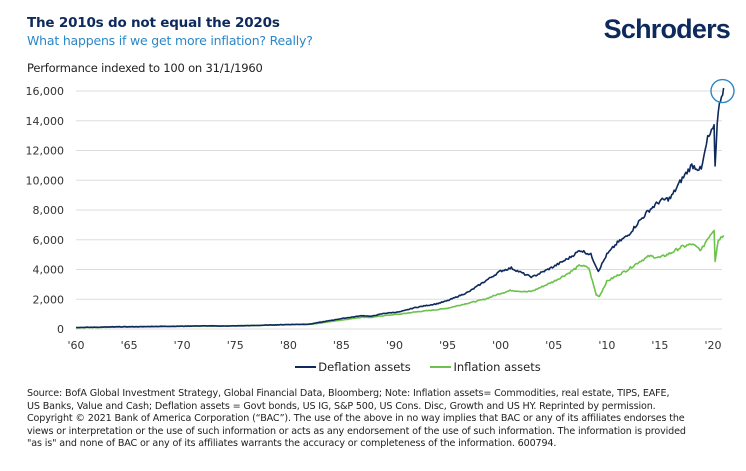  I want to click on y-tick-label: 12,000, so click(45, 151).